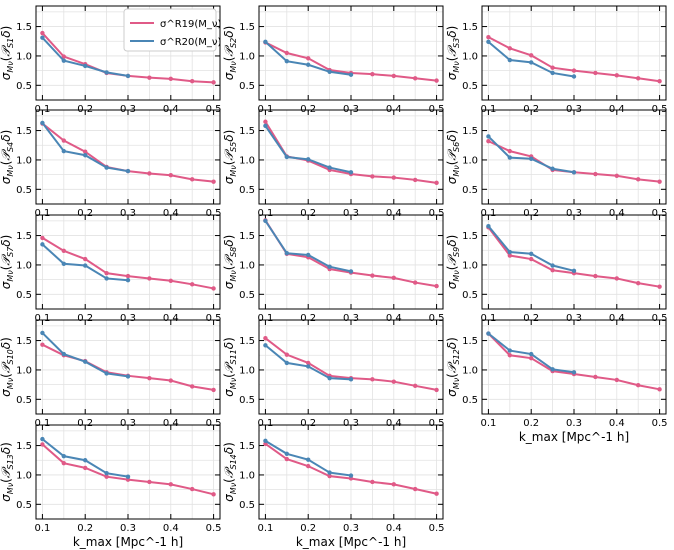 Image resolution: width=674 pixels, height=550 pixels. I want to click on x-tick-label: 0.4, so click(171, 213).